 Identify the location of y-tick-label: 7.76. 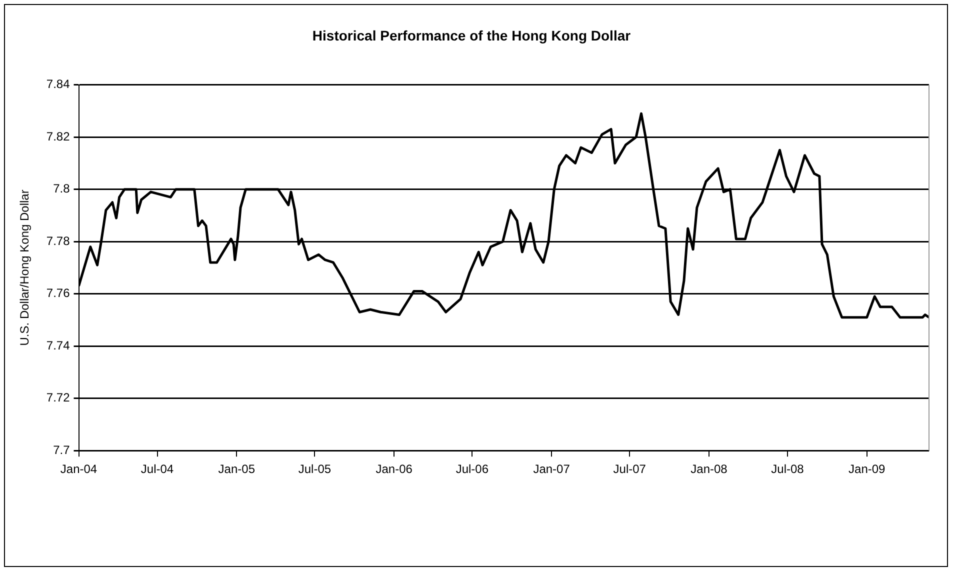
(58, 293).